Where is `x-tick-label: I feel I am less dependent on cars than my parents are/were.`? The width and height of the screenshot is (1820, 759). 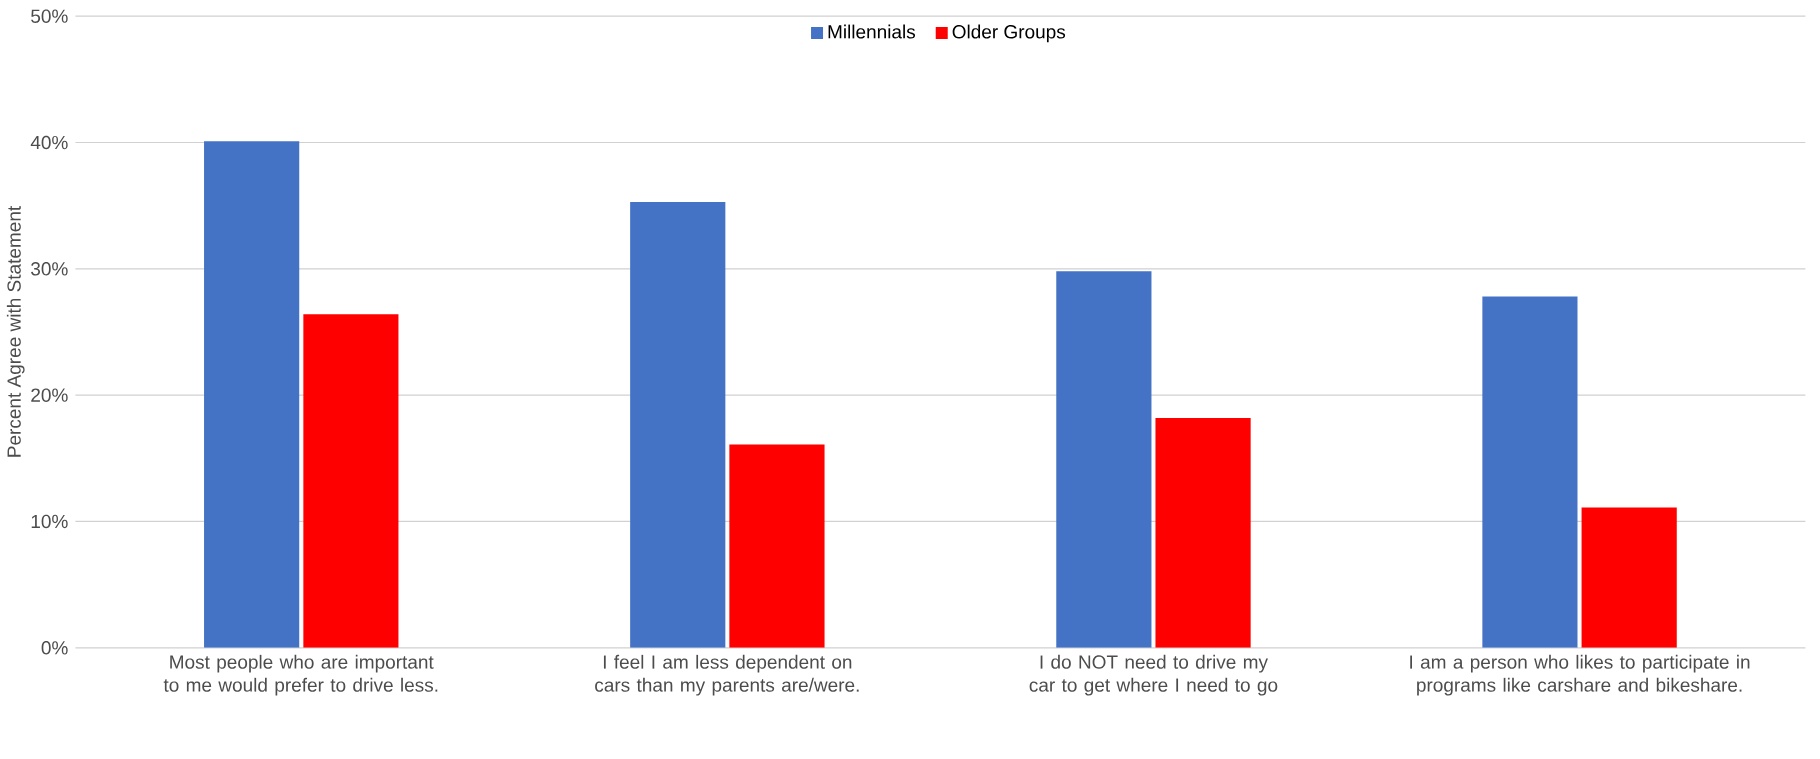 x-tick-label: I feel I am less dependent on cars than my parents are/were. is located at coordinates (727, 675).